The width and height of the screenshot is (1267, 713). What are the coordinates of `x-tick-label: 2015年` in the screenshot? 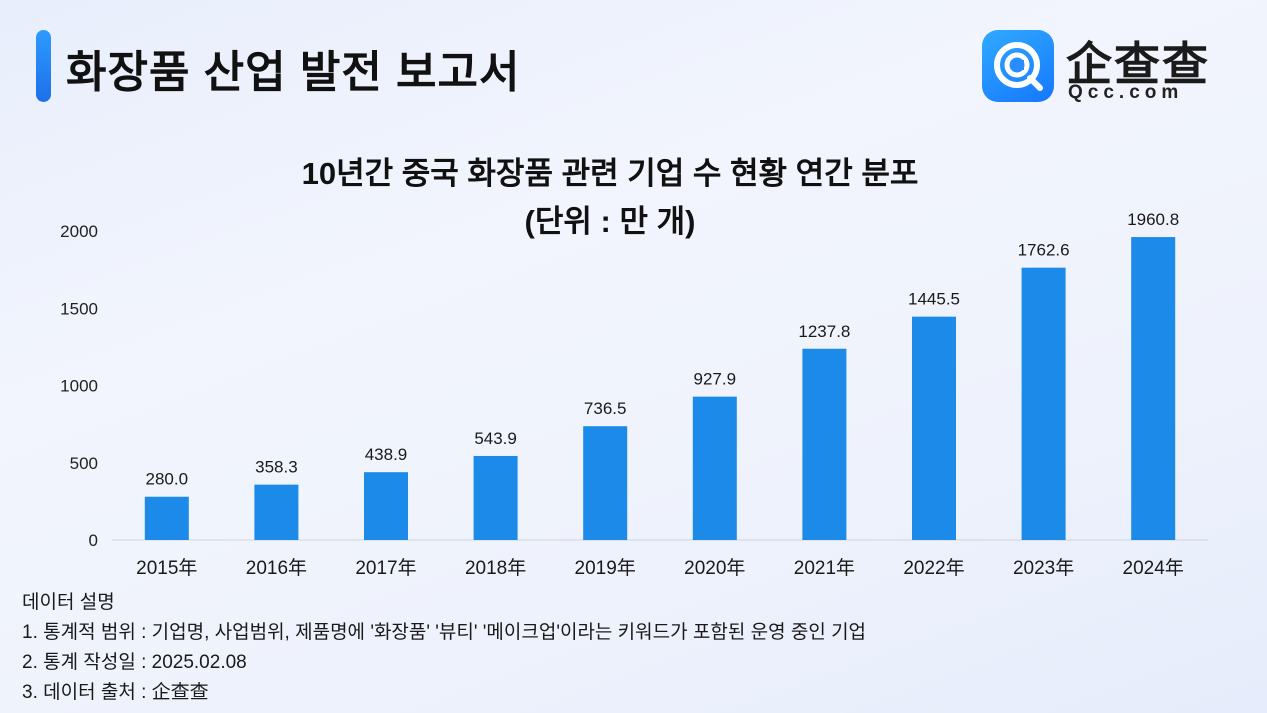 It's located at (166, 568).